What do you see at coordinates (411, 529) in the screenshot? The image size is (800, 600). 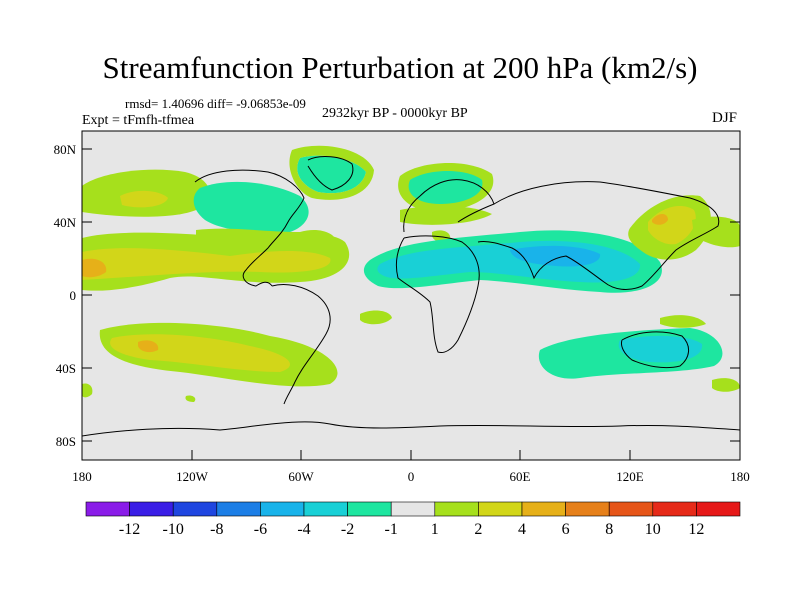 I see `colorbar-labels: -12 -10 -8 -6 -4 -2 -1 1 2 4 6 8 10 12` at bounding box center [411, 529].